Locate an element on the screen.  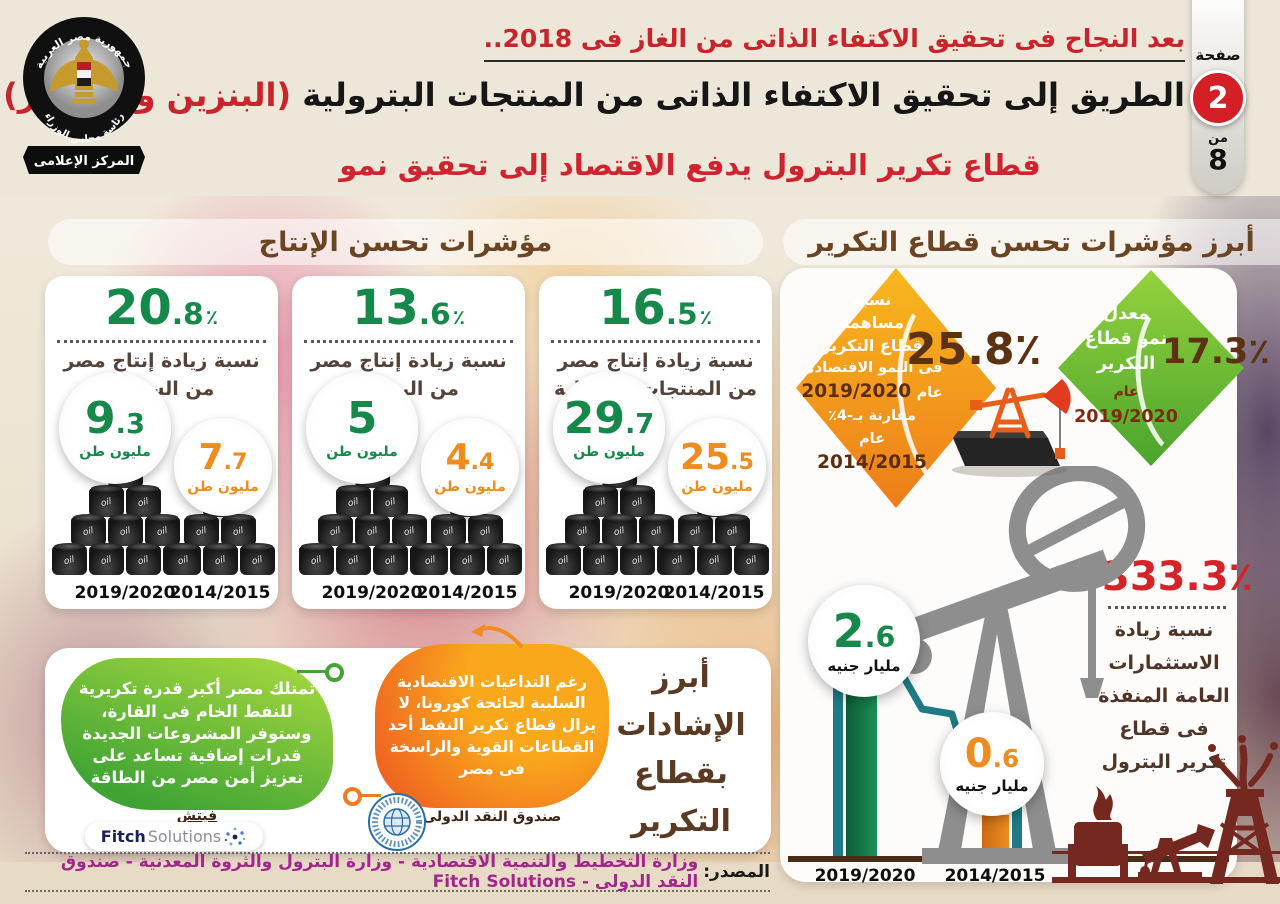
fitch-solutions-logo: Fitch Solutions is located at coordinates (174, 836).